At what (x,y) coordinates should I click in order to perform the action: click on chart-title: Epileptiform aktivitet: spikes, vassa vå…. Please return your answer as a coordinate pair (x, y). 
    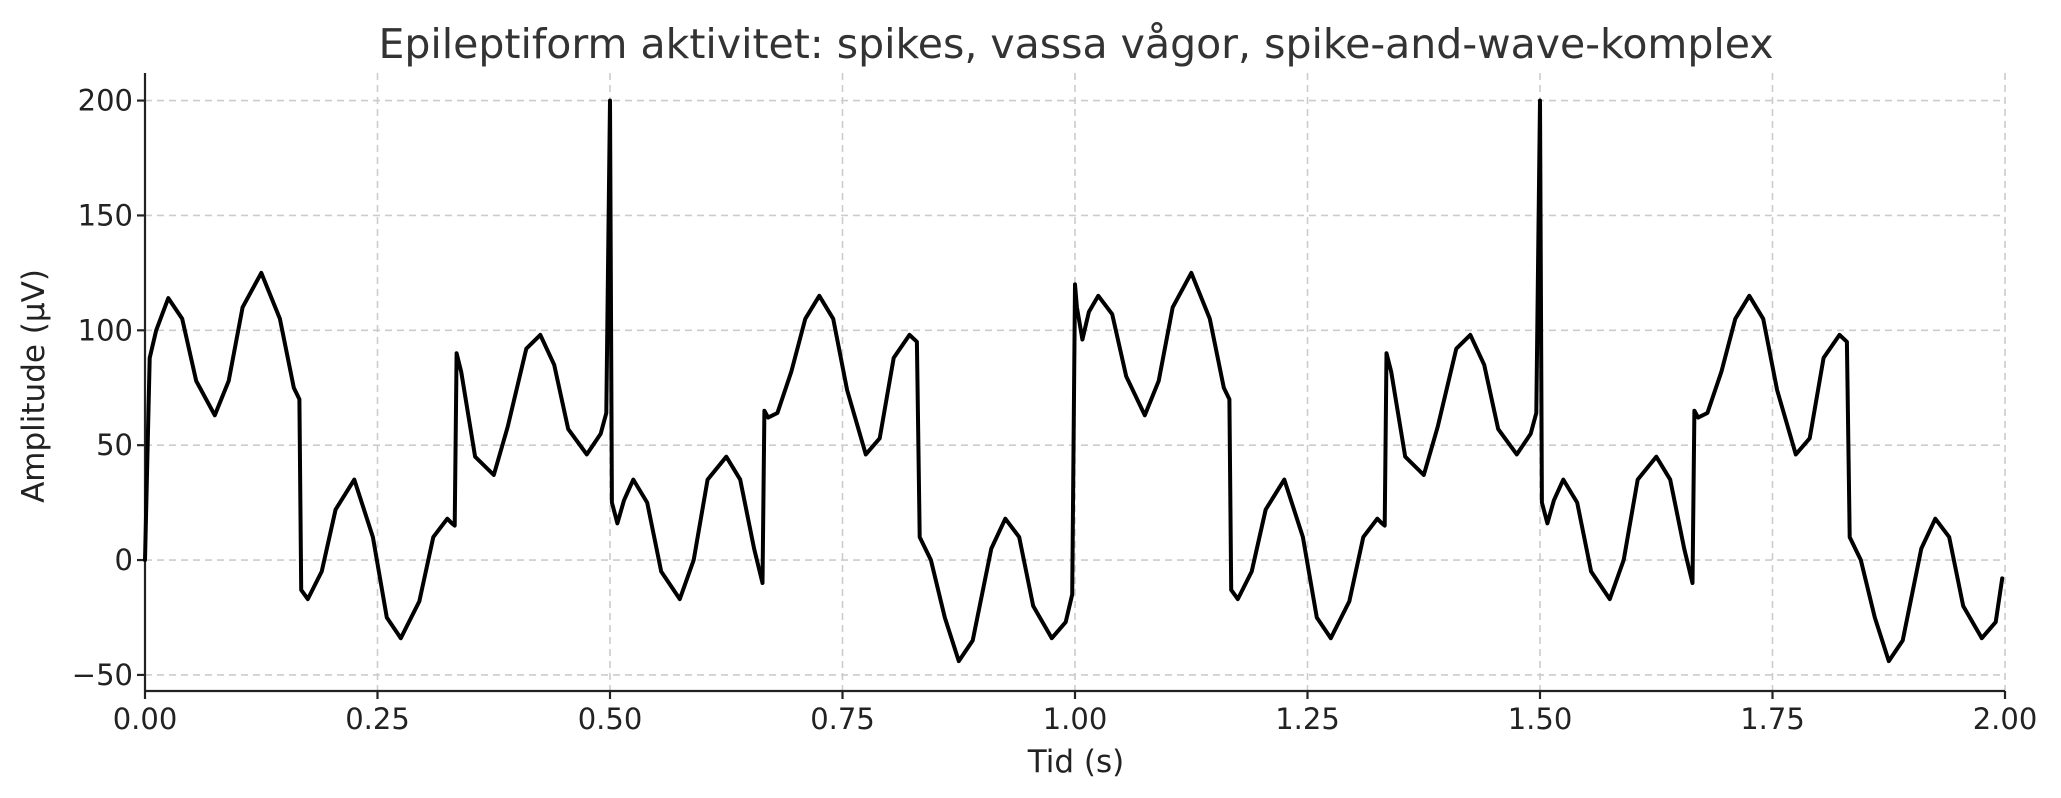
    Looking at the image, I should click on (1075, 44).